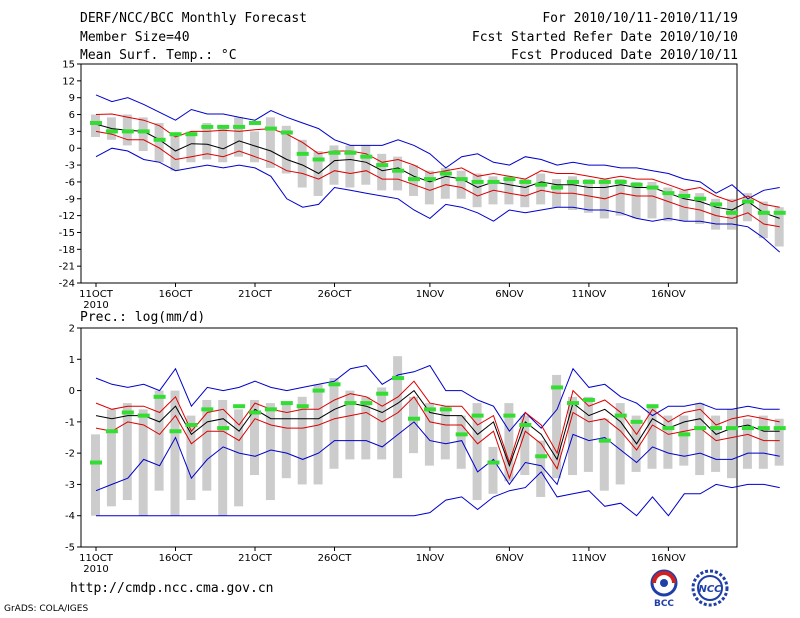 The height and width of the screenshot is (618, 800). Describe the element at coordinates (70, 485) in the screenshot. I see `prec-y-tick-label: -3` at that location.